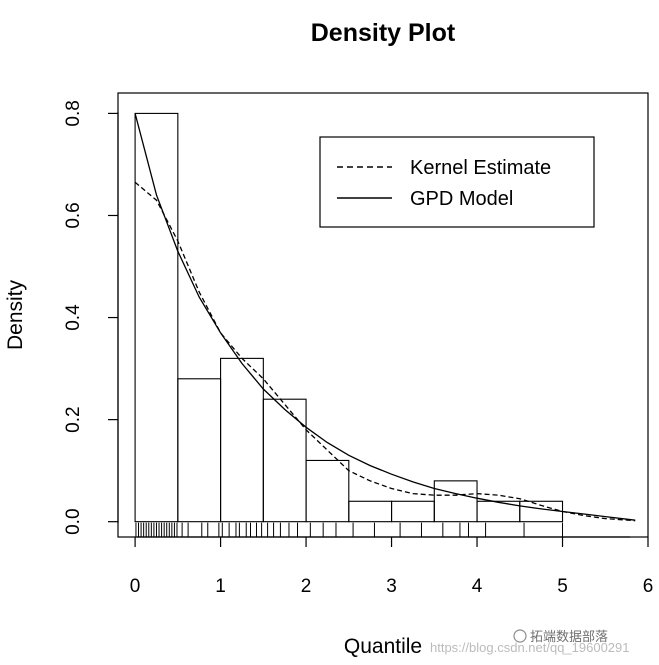 The width and height of the screenshot is (659, 665). Describe the element at coordinates (477, 586) in the screenshot. I see `x-tick-label: 4` at that location.